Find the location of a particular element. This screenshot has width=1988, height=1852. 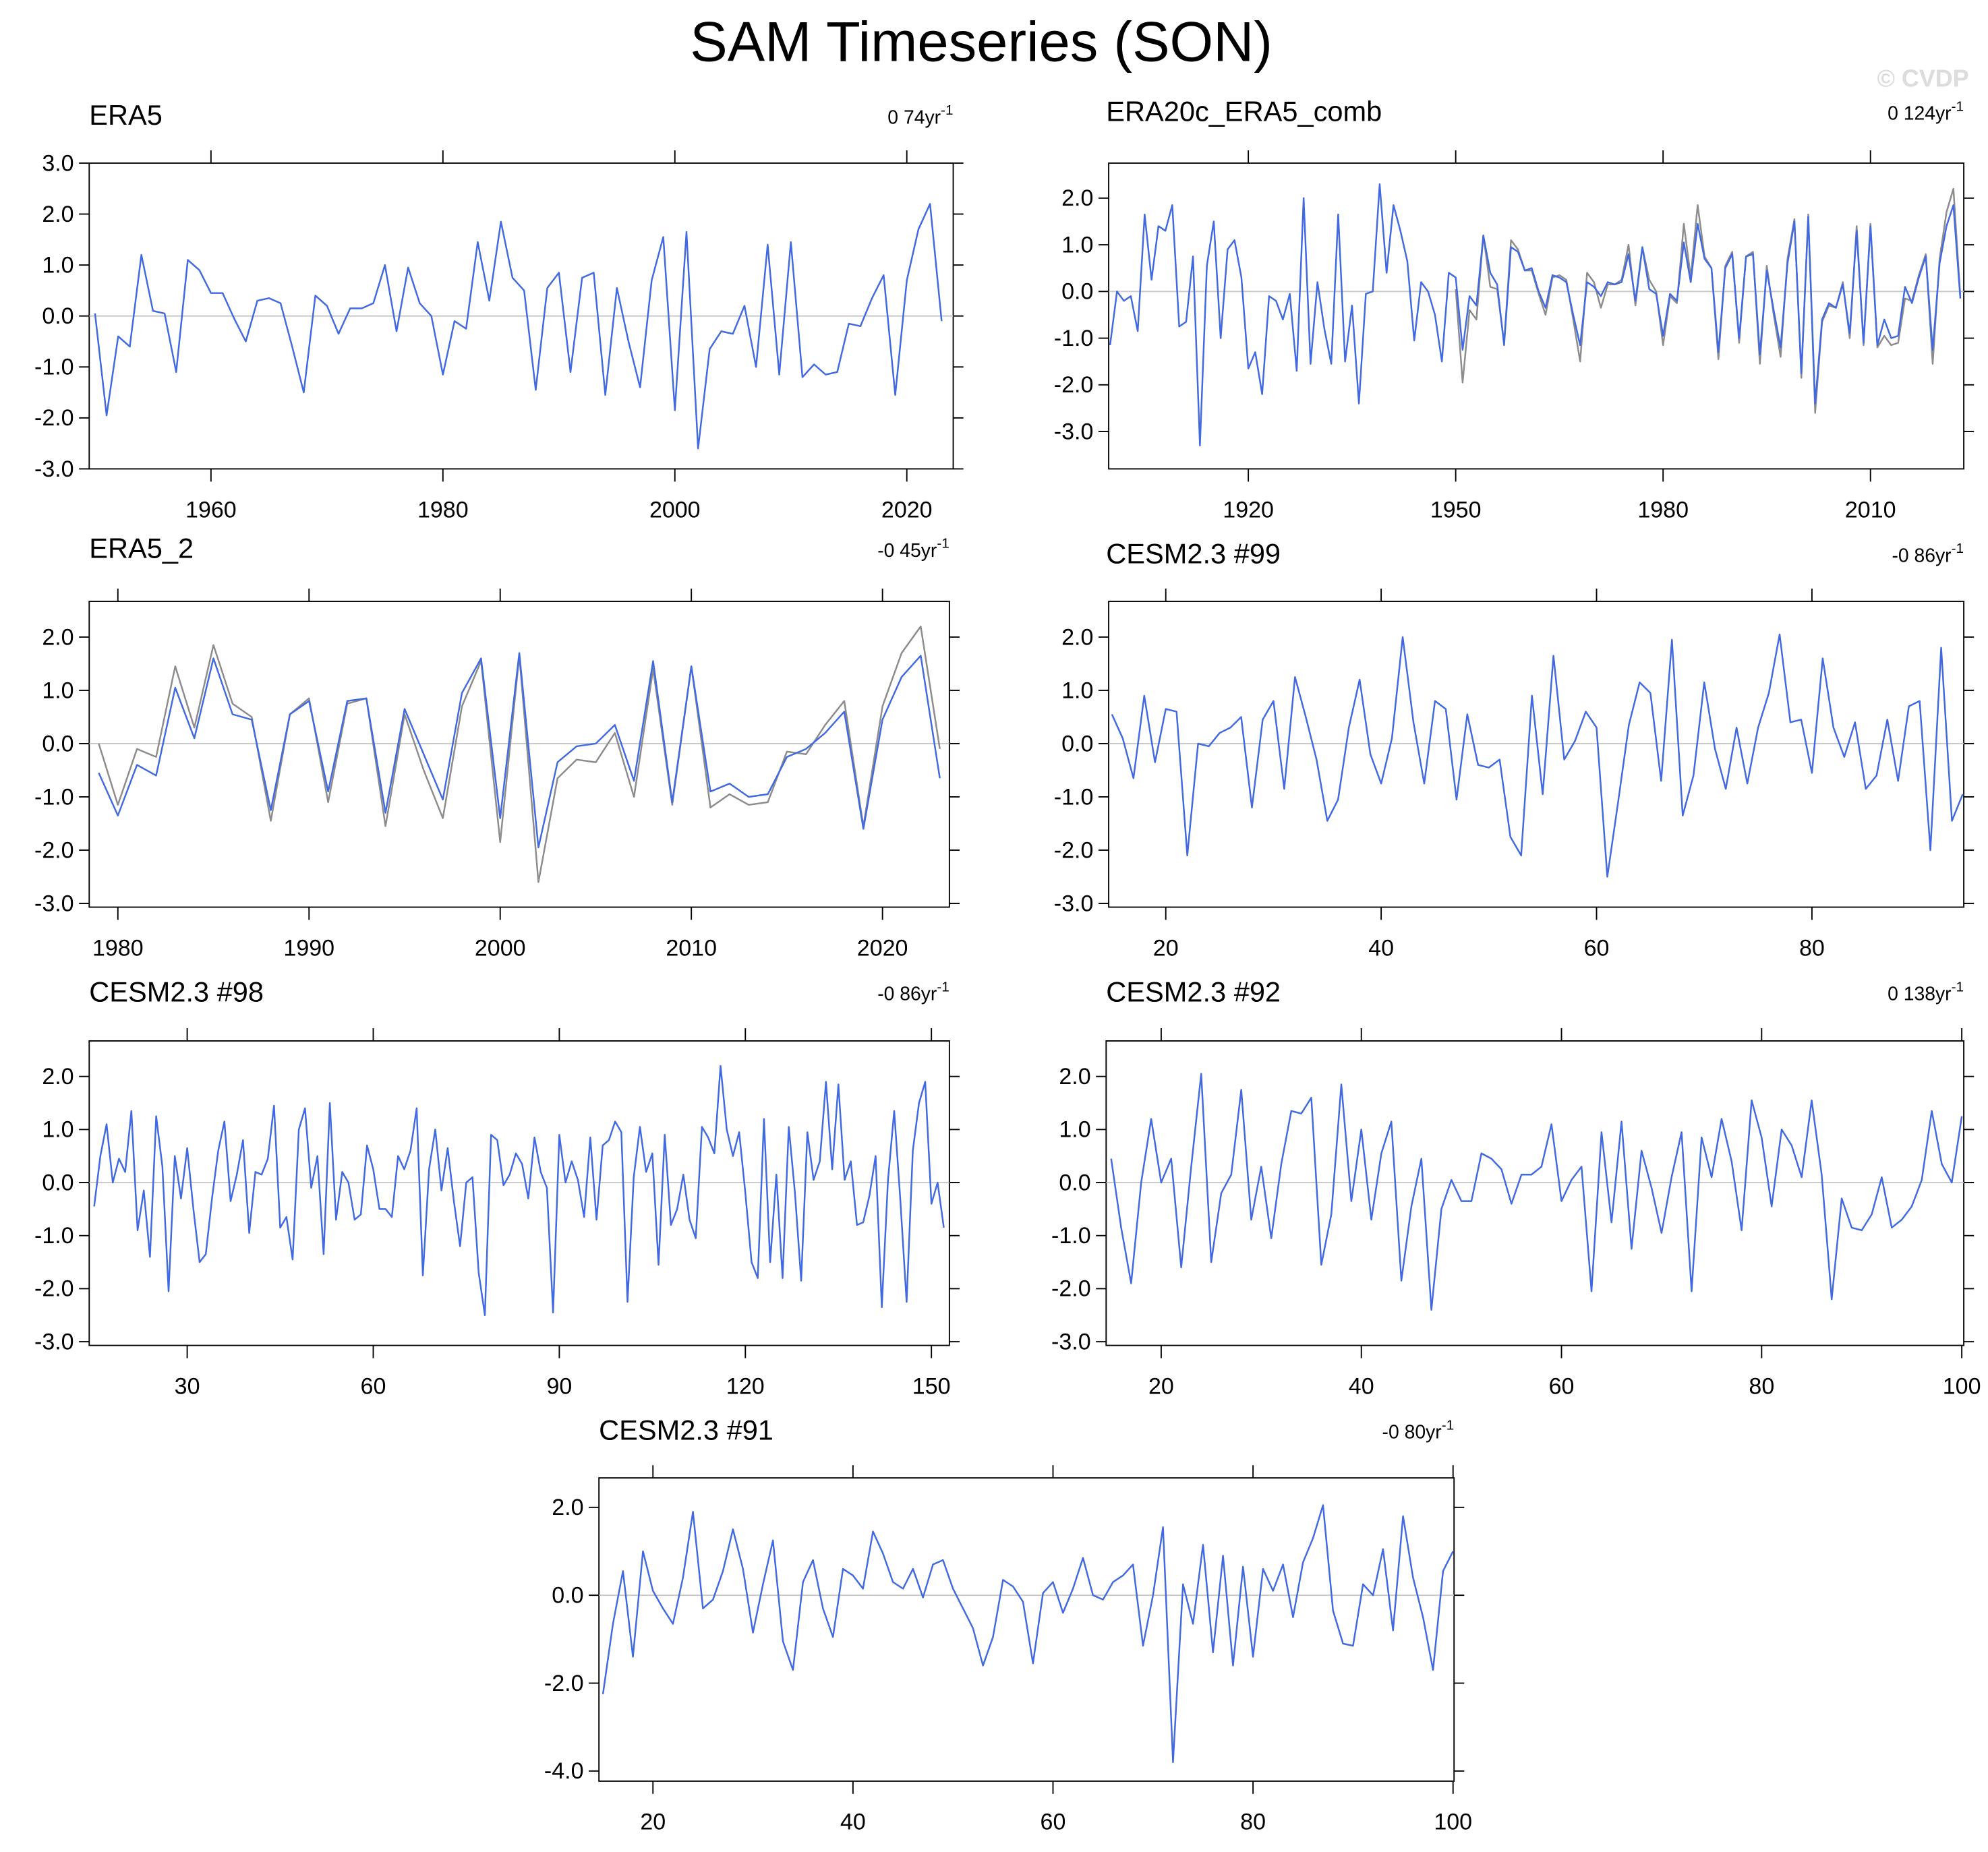

x-tick-label: 150 is located at coordinates (932, 1386).